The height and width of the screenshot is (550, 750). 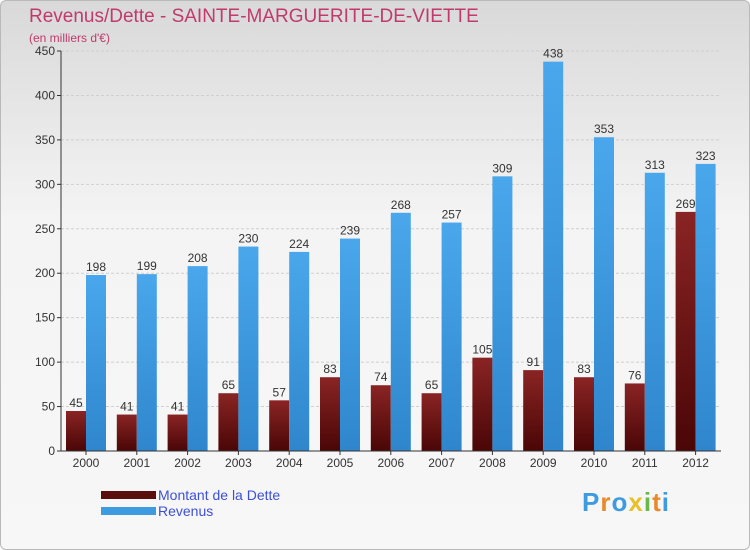 I want to click on x-tick-label: 2001, so click(x=136, y=463).